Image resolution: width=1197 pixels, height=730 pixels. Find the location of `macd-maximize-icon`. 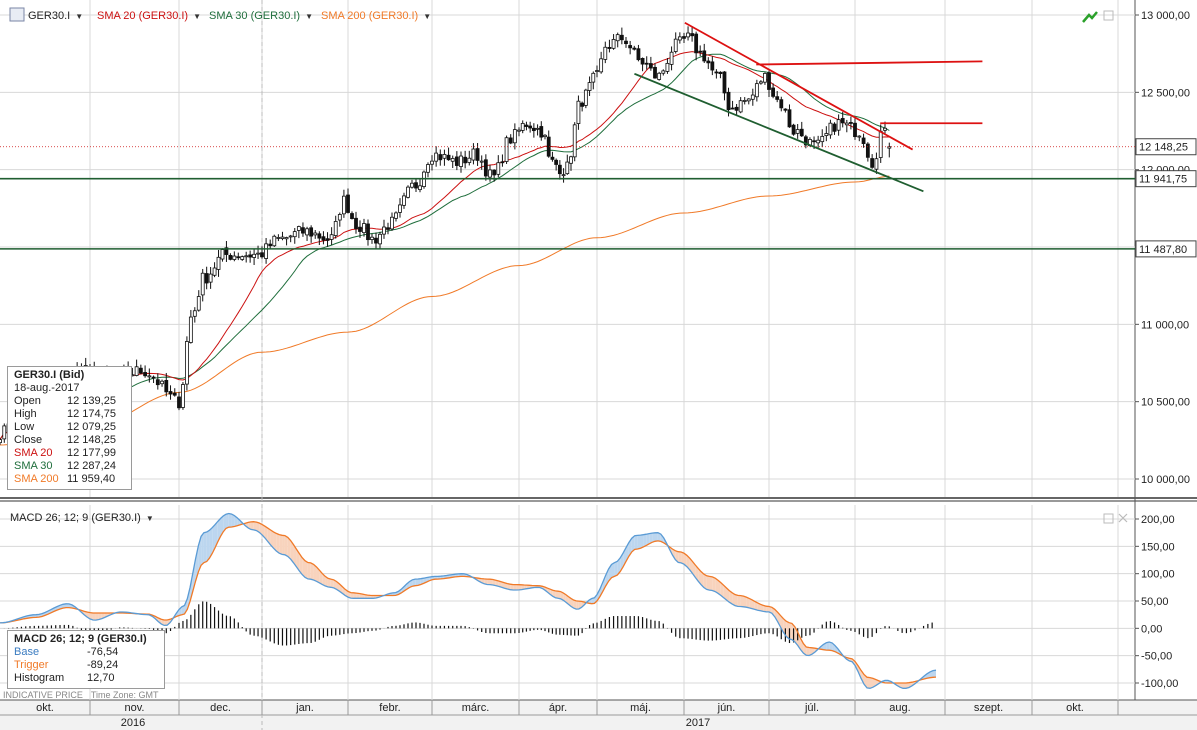

macd-maximize-icon is located at coordinates (1108, 518).